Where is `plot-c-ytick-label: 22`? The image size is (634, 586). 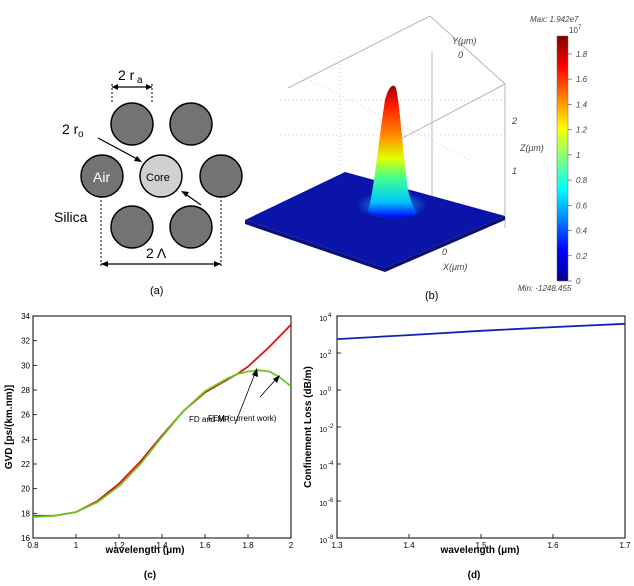 plot-c-ytick-label: 22 is located at coordinates (25, 464).